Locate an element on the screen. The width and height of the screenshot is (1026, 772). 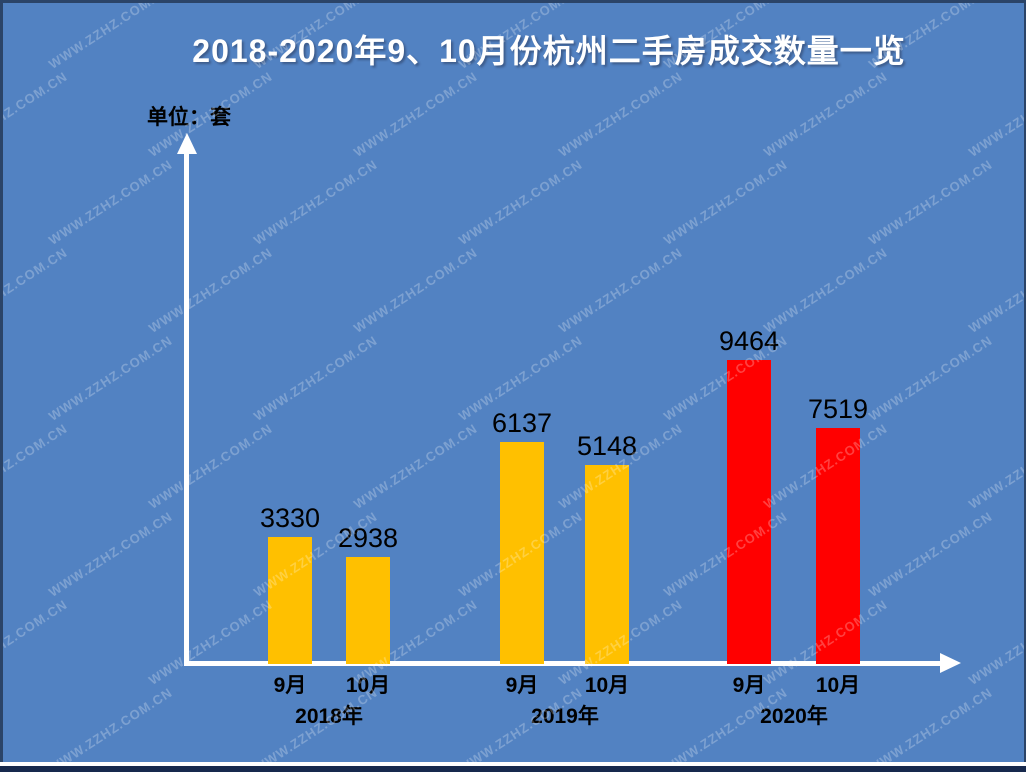
chart-title: 2018-2020年9、10月份杭州二手房成交数量一览 is located at coordinates (549, 51).